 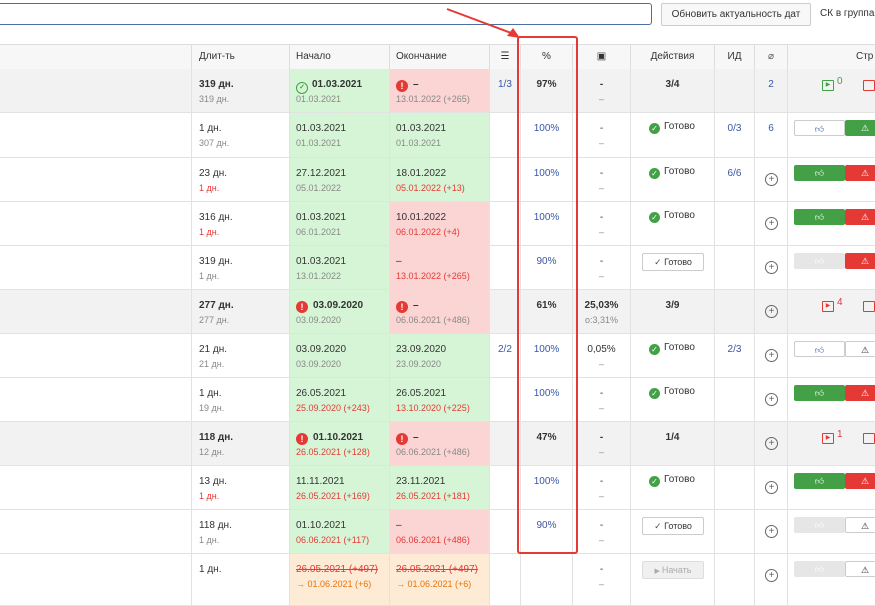 What do you see at coordinates (505, 84) in the screenshot?
I see `checklist-count: 1/3` at bounding box center [505, 84].